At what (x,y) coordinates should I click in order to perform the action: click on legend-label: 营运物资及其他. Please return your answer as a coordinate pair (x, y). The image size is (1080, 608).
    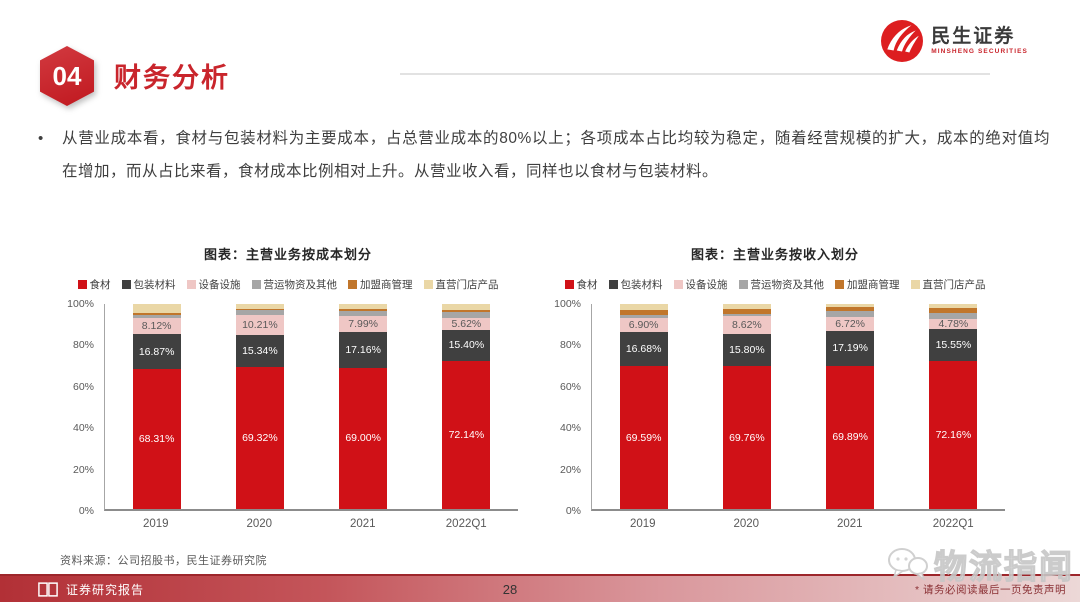
    Looking at the image, I should click on (300, 285).